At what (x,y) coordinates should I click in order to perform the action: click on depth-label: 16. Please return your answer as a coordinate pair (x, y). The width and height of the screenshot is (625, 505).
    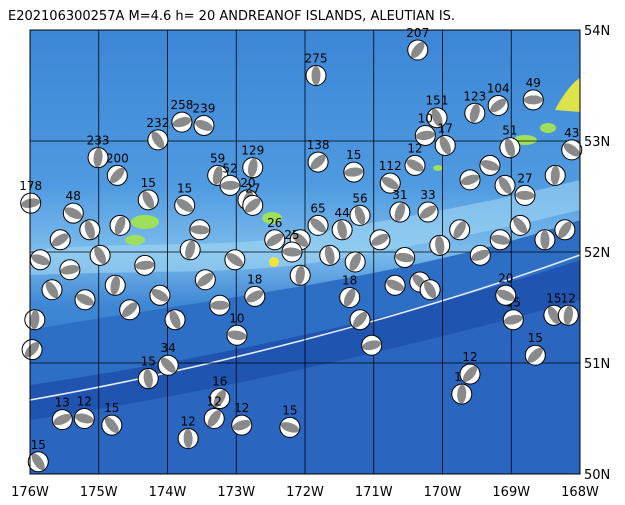
    Looking at the image, I should click on (219, 382).